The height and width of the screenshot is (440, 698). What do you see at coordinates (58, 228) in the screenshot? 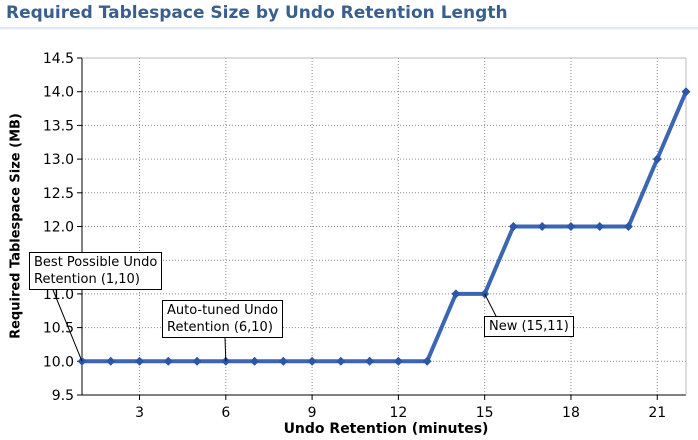
I see `y-tick-label: 12.0` at bounding box center [58, 228].